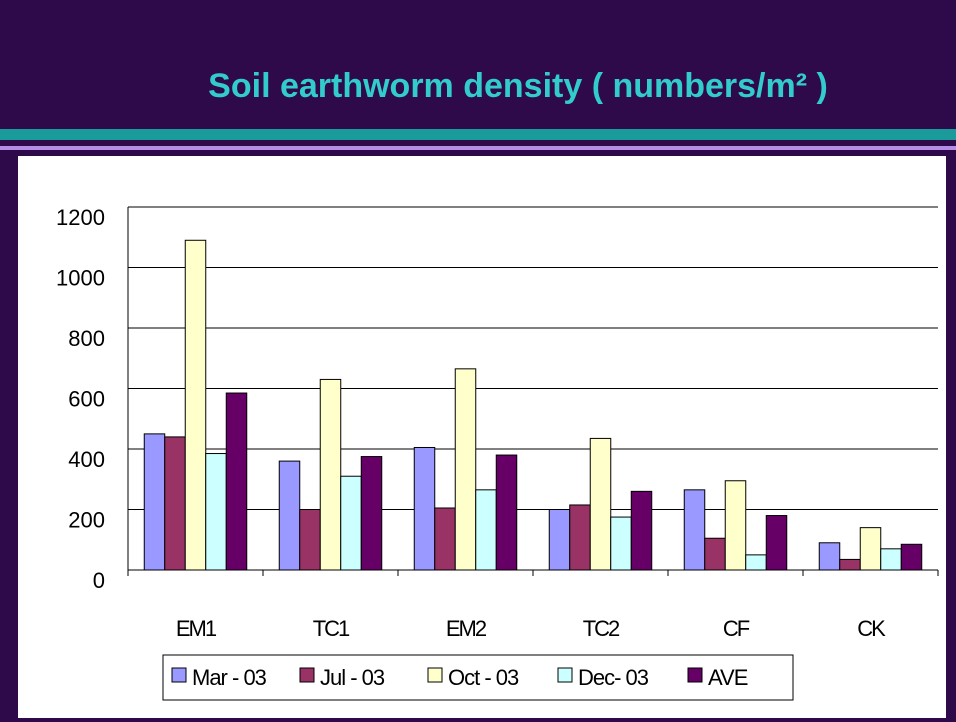 Image resolution: width=956 pixels, height=722 pixels. Describe the element at coordinates (86, 338) in the screenshot. I see `y-tick-label: 800` at that location.